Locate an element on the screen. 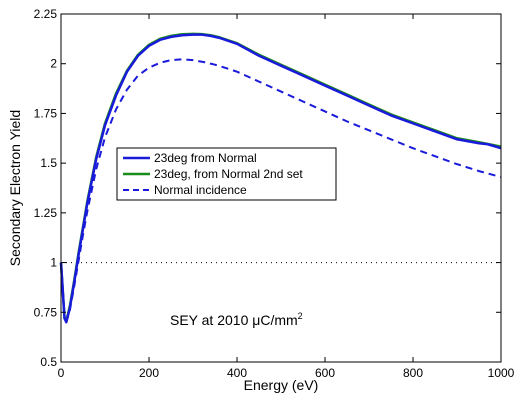  annotation-superscript: 2 is located at coordinates (300, 316).